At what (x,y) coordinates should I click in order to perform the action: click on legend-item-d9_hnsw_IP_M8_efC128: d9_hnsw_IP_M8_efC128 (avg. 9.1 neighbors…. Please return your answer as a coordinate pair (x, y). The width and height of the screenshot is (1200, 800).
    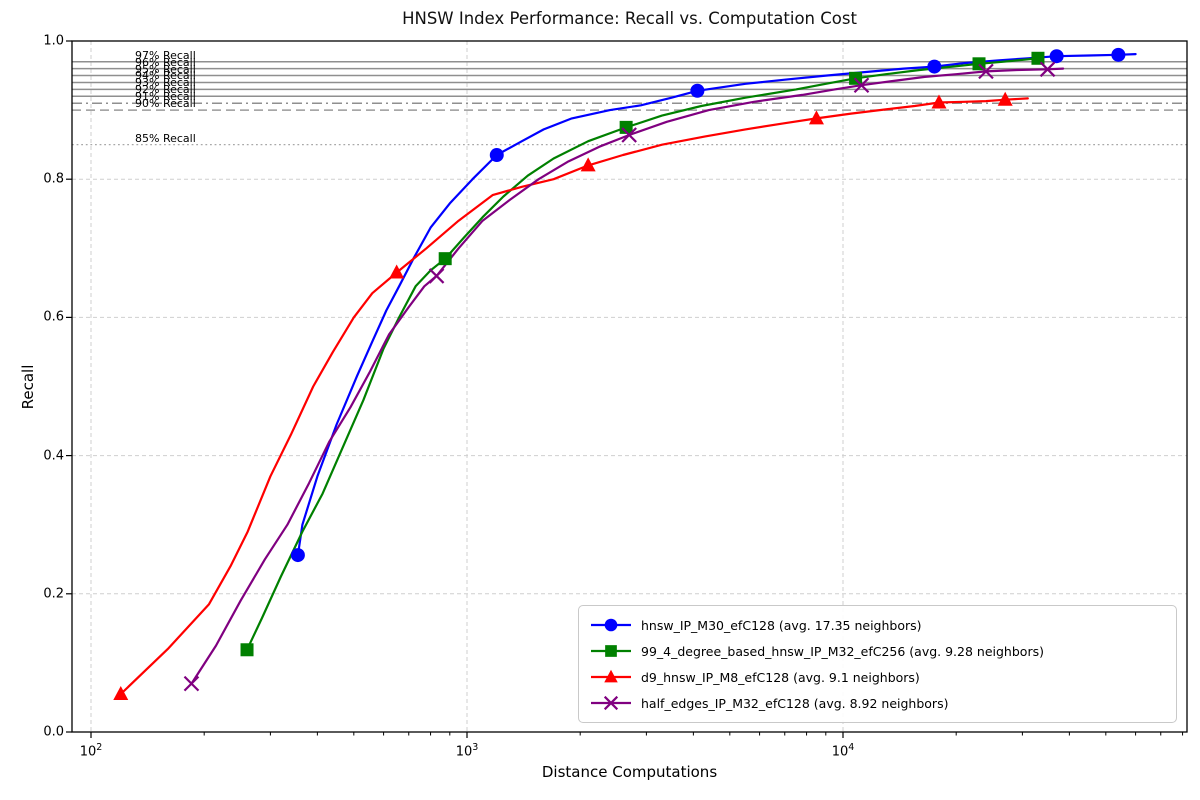
    Looking at the image, I should click on (877, 677).